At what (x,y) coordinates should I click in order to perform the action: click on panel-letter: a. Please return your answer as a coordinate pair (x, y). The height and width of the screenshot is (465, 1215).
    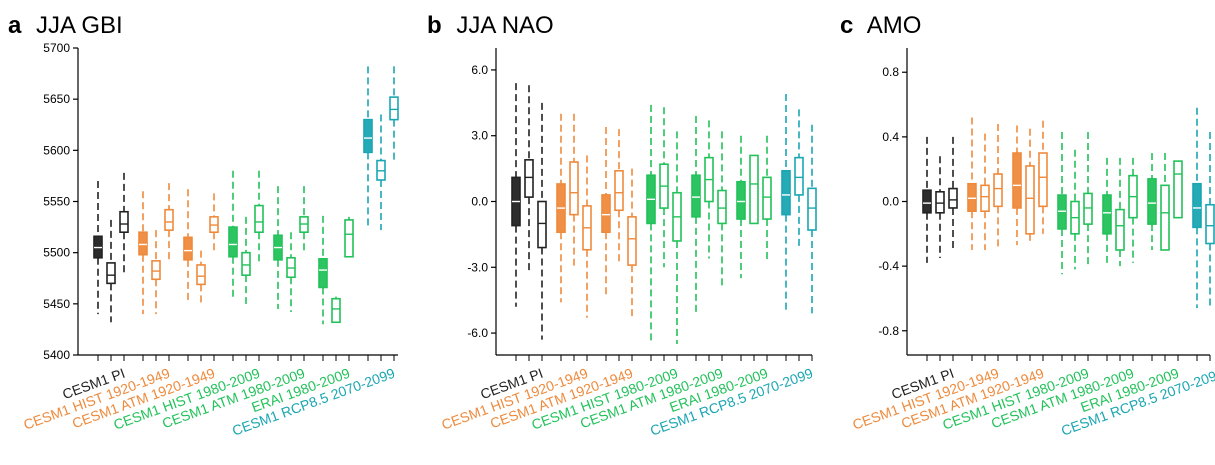
    Looking at the image, I should click on (15, 25).